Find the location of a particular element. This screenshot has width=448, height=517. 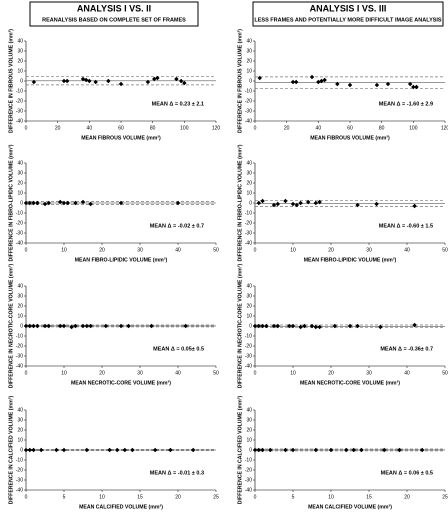

y-axis-label: DIFFERENCE IN FIBRO-LIPIDIC VOLUME (mm³) is located at coordinates (240, 202).